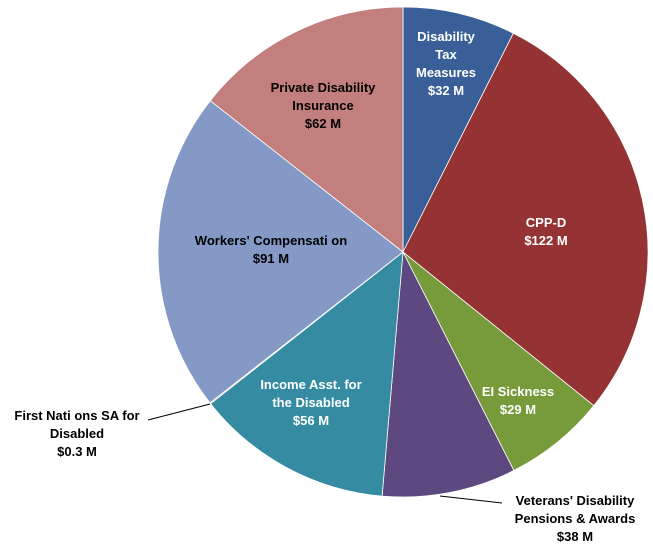 The width and height of the screenshot is (653, 549). What do you see at coordinates (446, 54) in the screenshot?
I see `slice-label-line: Tax` at bounding box center [446, 54].